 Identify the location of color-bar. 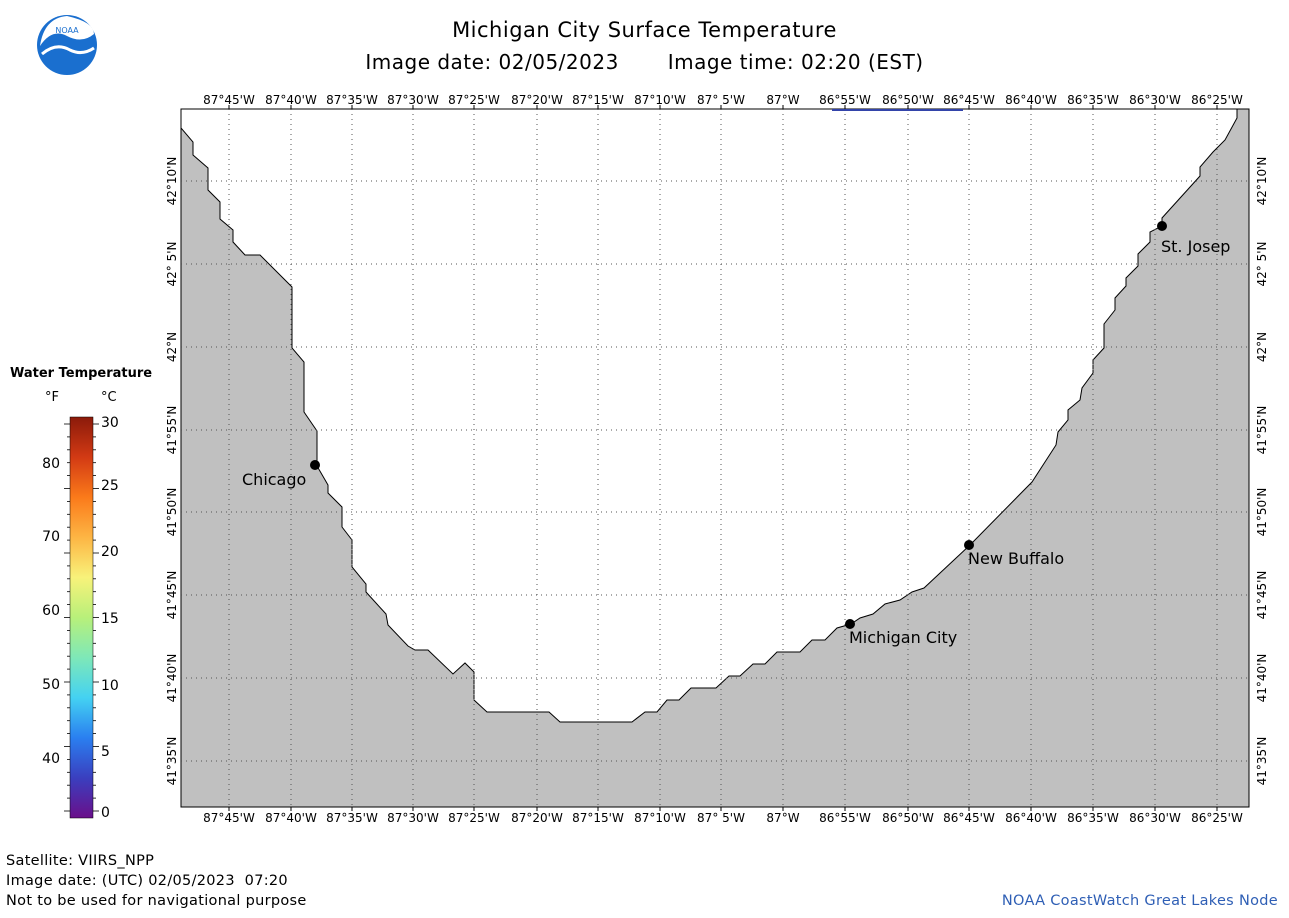
(81, 617).